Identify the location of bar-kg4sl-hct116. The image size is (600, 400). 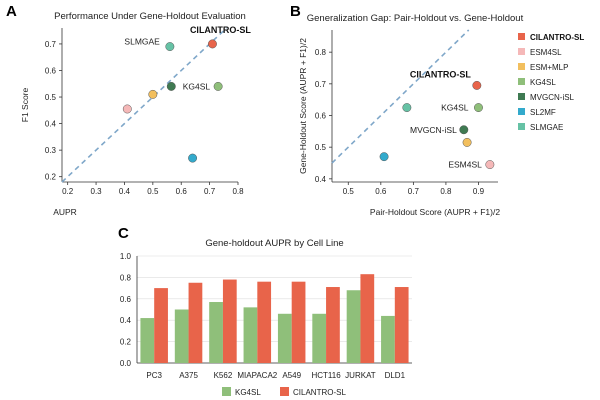
(319, 338).